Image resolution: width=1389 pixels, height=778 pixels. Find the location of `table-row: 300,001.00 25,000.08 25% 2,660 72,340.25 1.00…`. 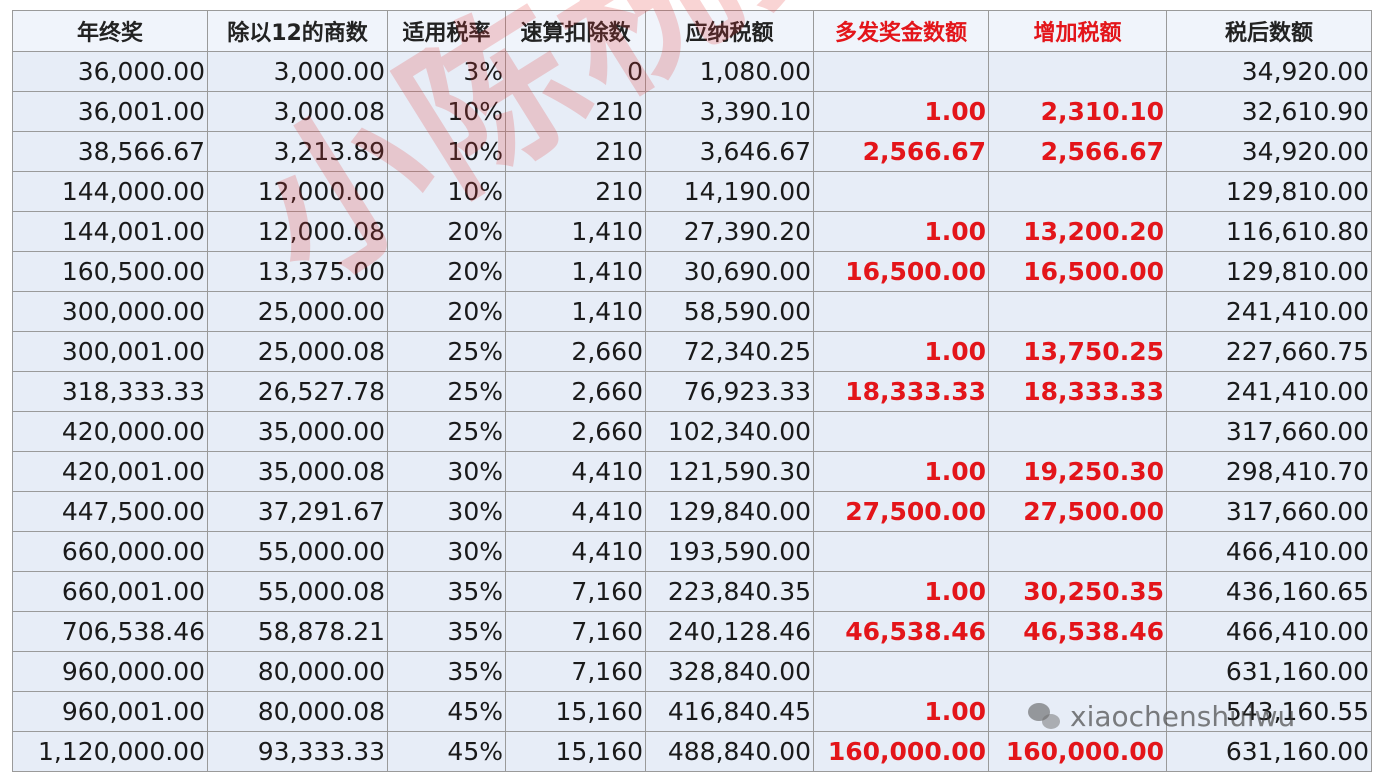

table-row: 300,001.00 25,000.08 25% 2,660 72,340.25 1.00… is located at coordinates (692, 351).